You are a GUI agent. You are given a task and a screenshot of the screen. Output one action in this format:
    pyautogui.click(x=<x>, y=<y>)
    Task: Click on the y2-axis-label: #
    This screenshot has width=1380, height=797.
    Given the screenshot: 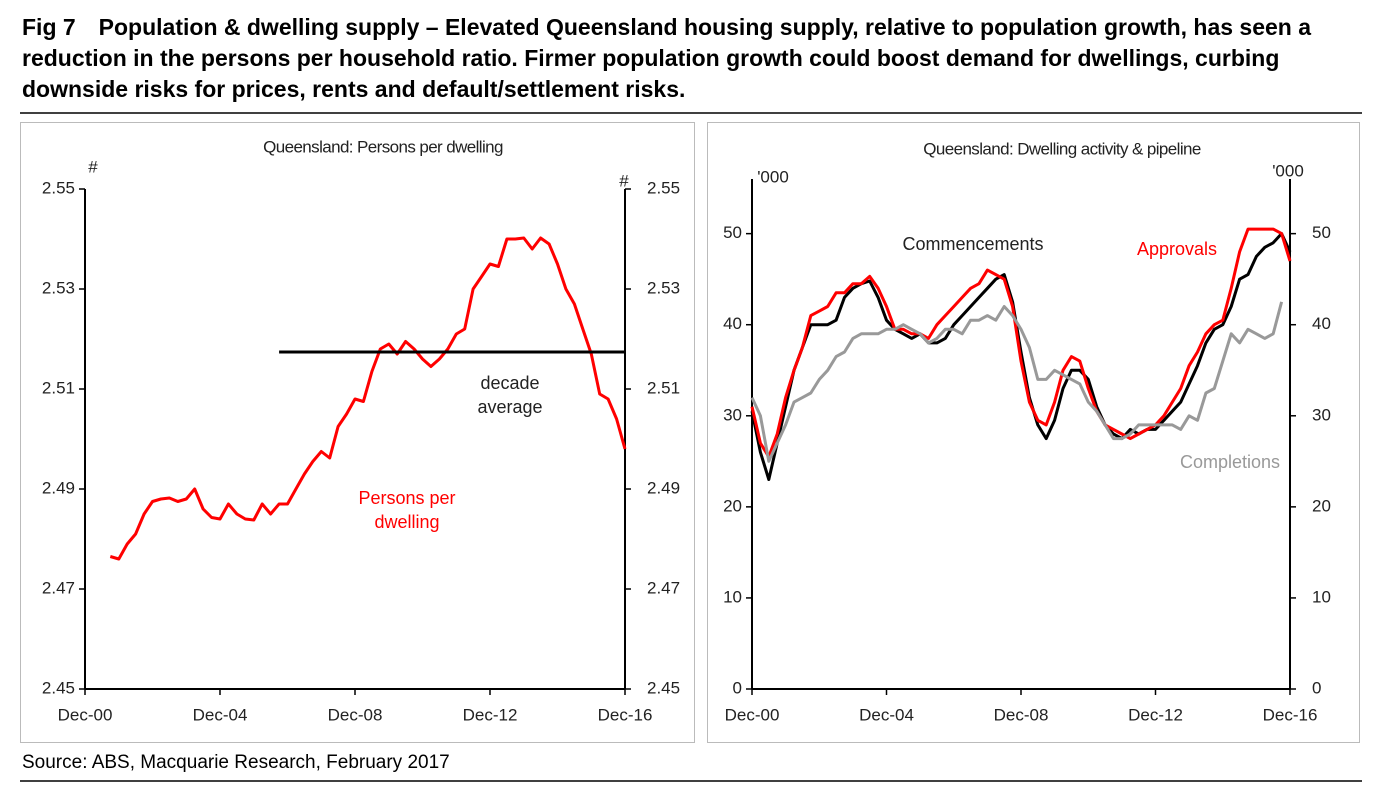 What is the action you would take?
    pyautogui.click(x=624, y=180)
    